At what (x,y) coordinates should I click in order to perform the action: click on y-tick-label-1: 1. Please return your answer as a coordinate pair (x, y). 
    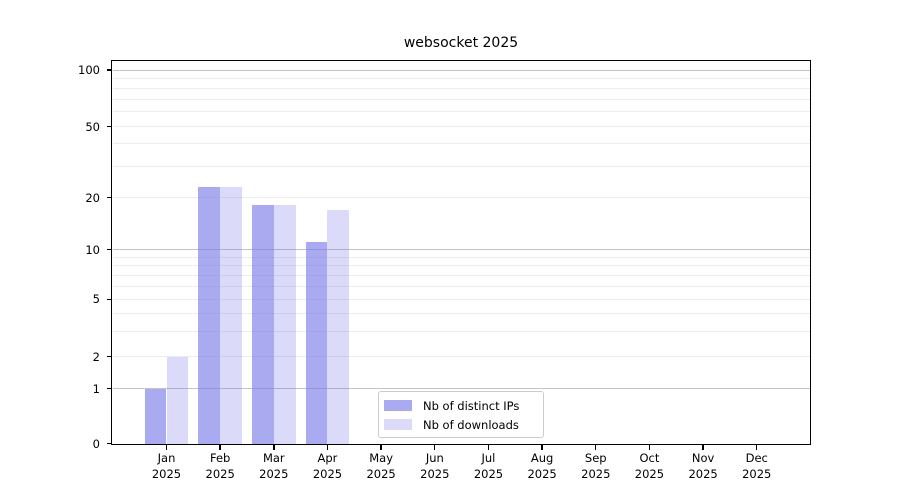
    Looking at the image, I should click on (96, 388).